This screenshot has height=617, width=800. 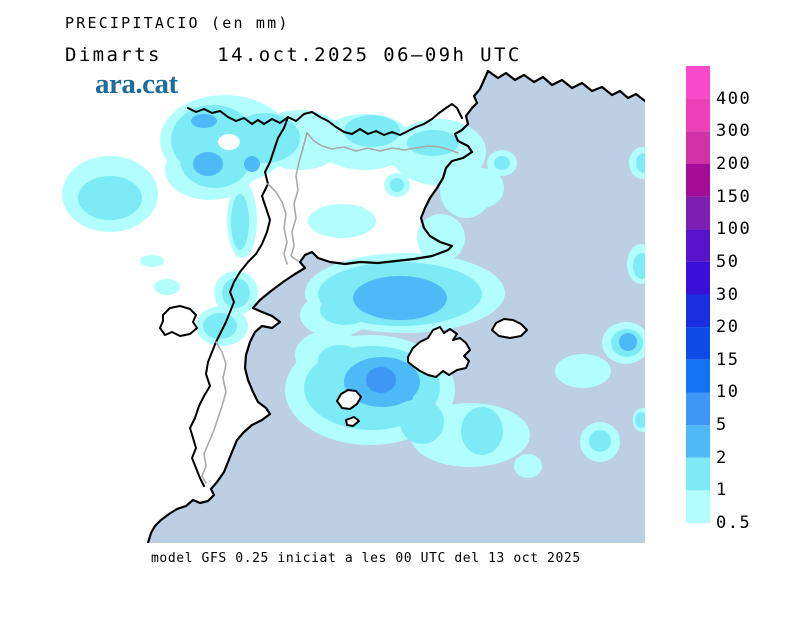 What do you see at coordinates (734, 98) in the screenshot?
I see `legend-label: 400` at bounding box center [734, 98].